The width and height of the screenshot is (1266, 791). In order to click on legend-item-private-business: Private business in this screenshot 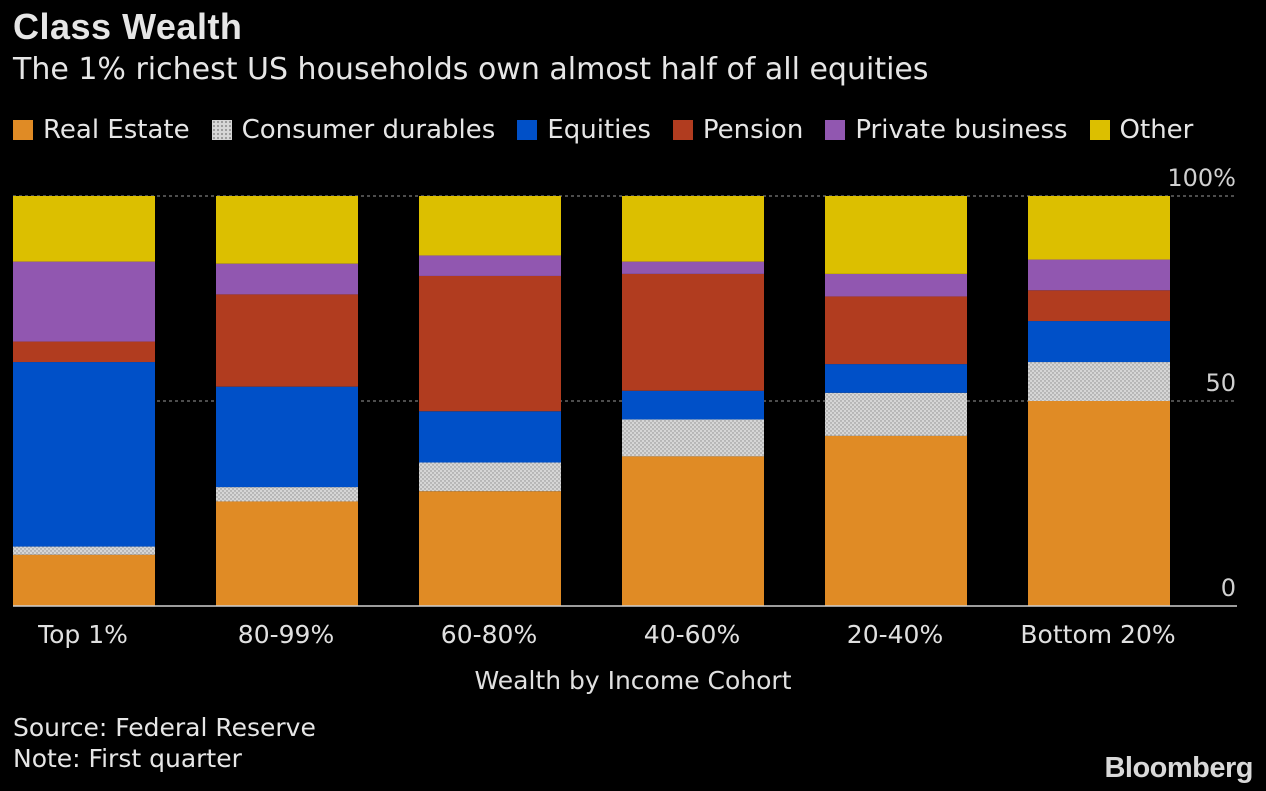, I will do `click(946, 130)`.